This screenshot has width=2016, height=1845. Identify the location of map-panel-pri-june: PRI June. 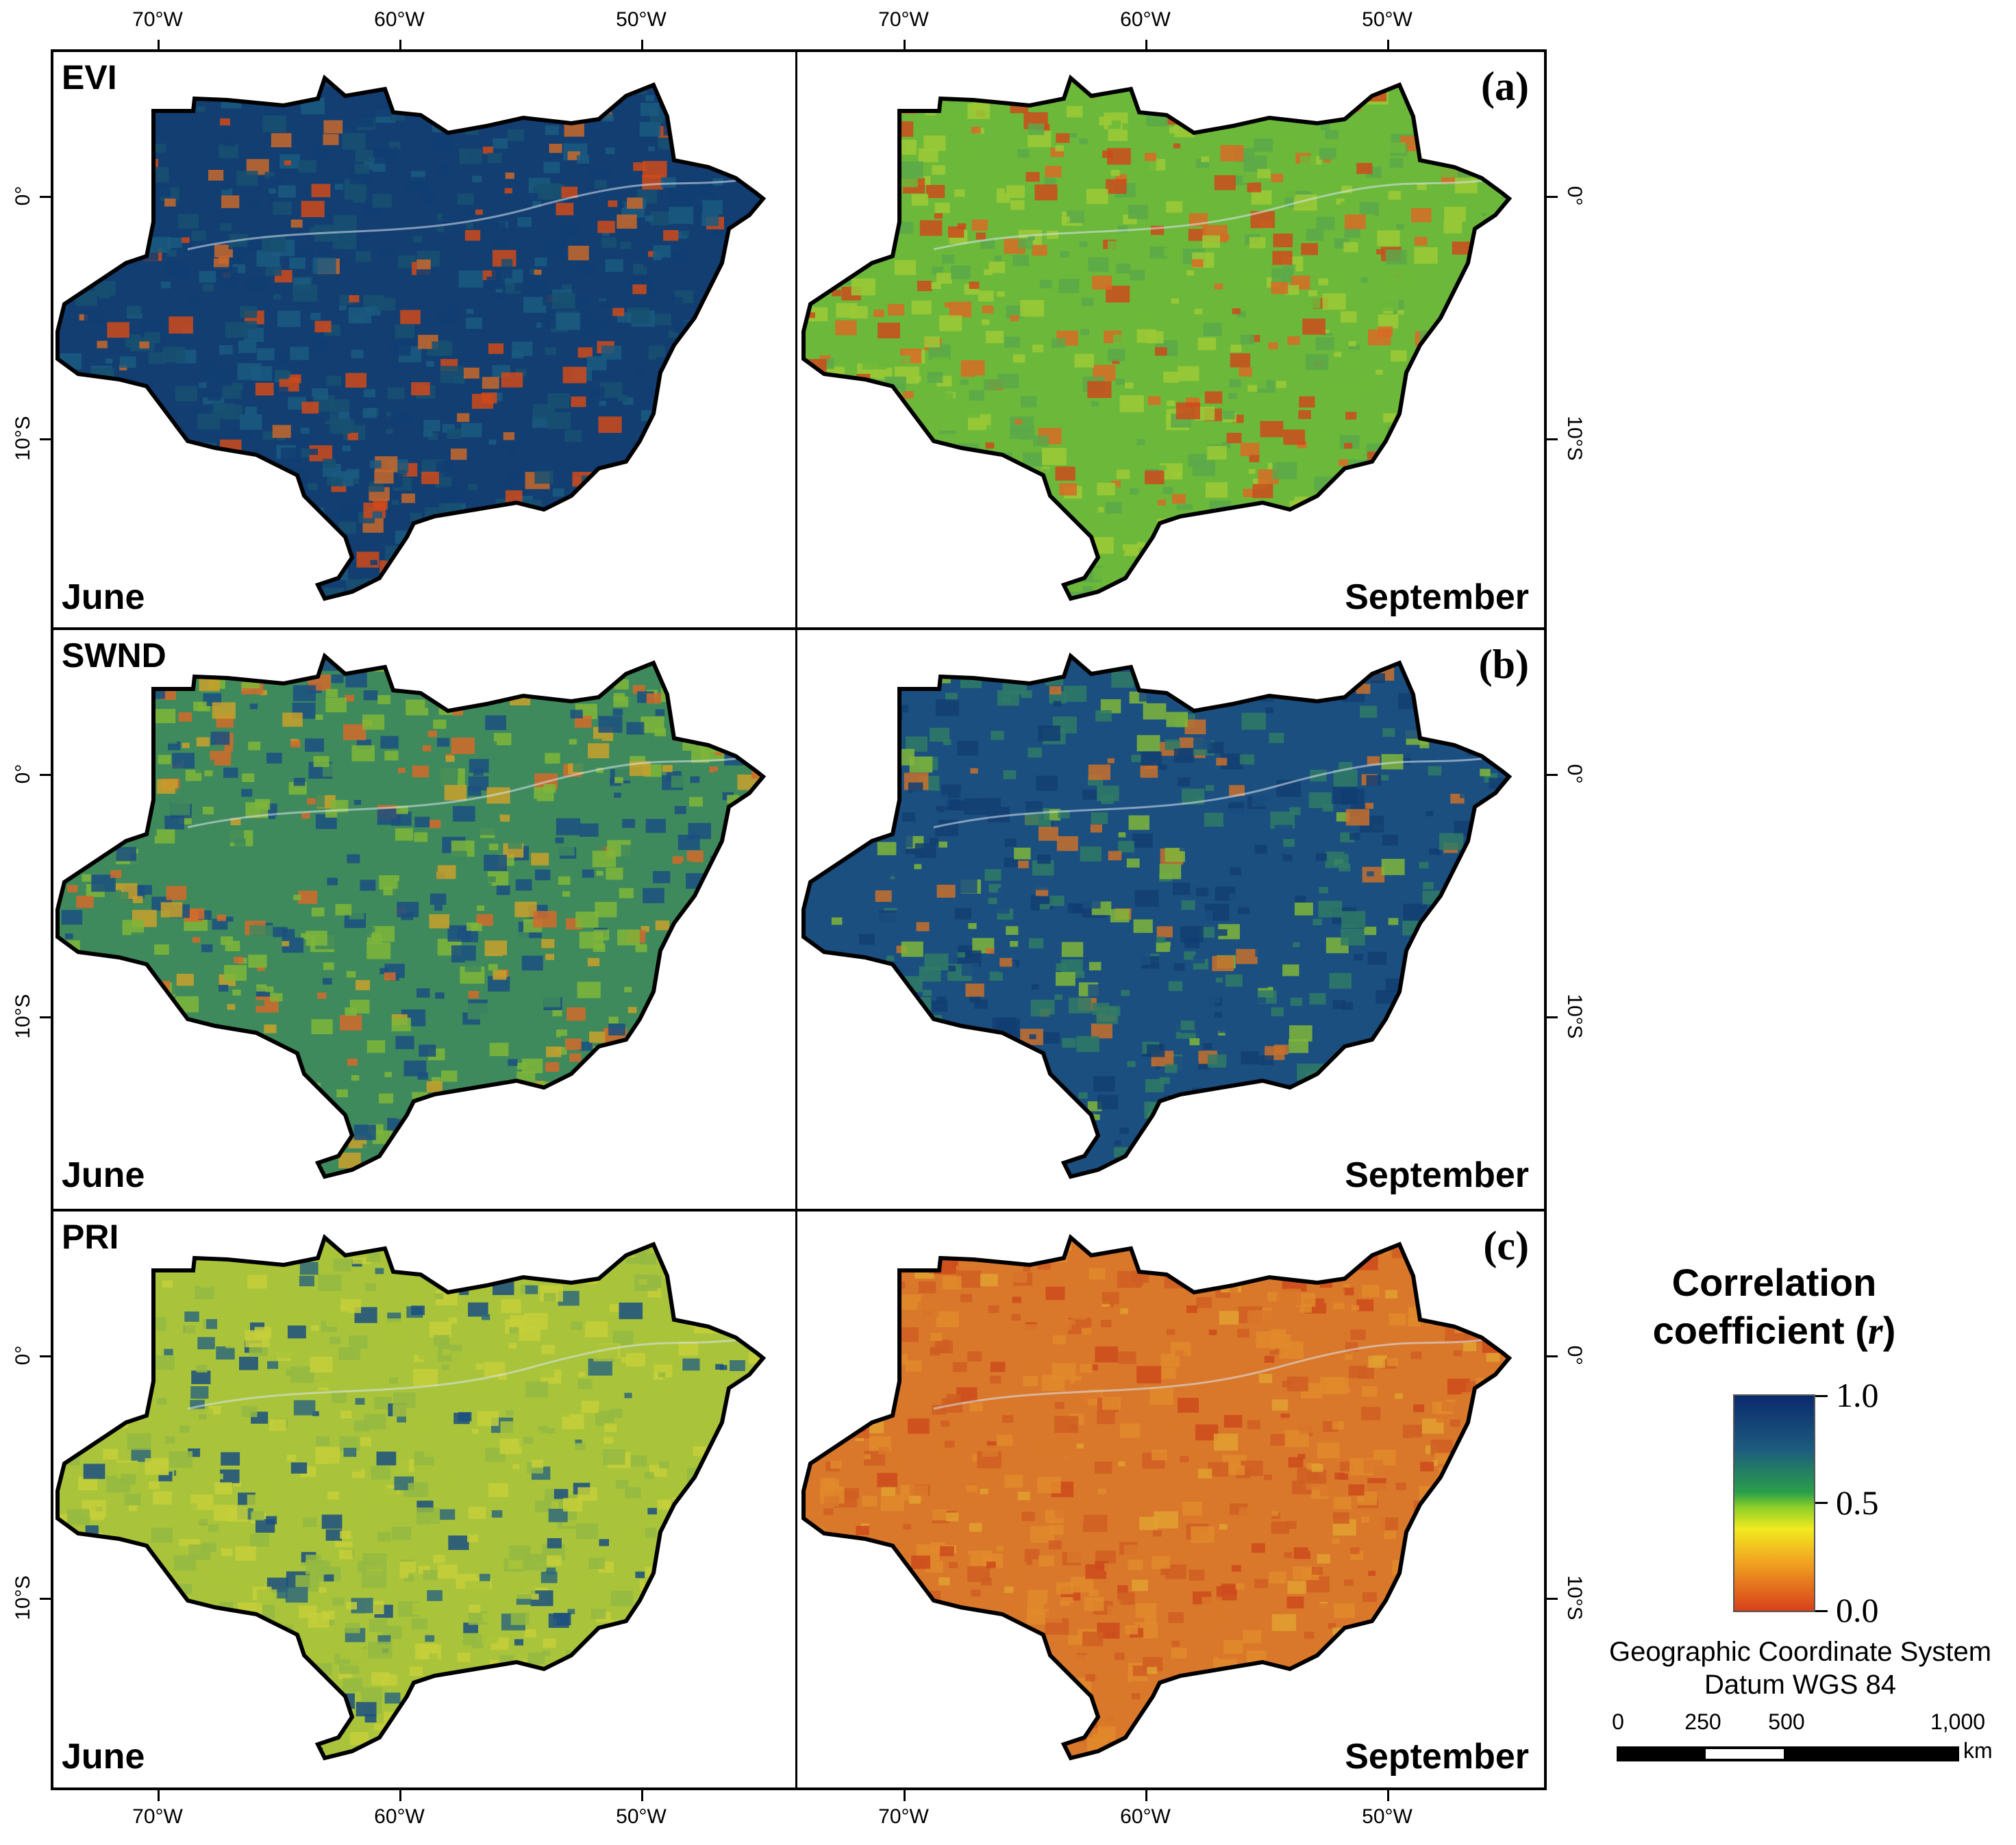
(424, 1498).